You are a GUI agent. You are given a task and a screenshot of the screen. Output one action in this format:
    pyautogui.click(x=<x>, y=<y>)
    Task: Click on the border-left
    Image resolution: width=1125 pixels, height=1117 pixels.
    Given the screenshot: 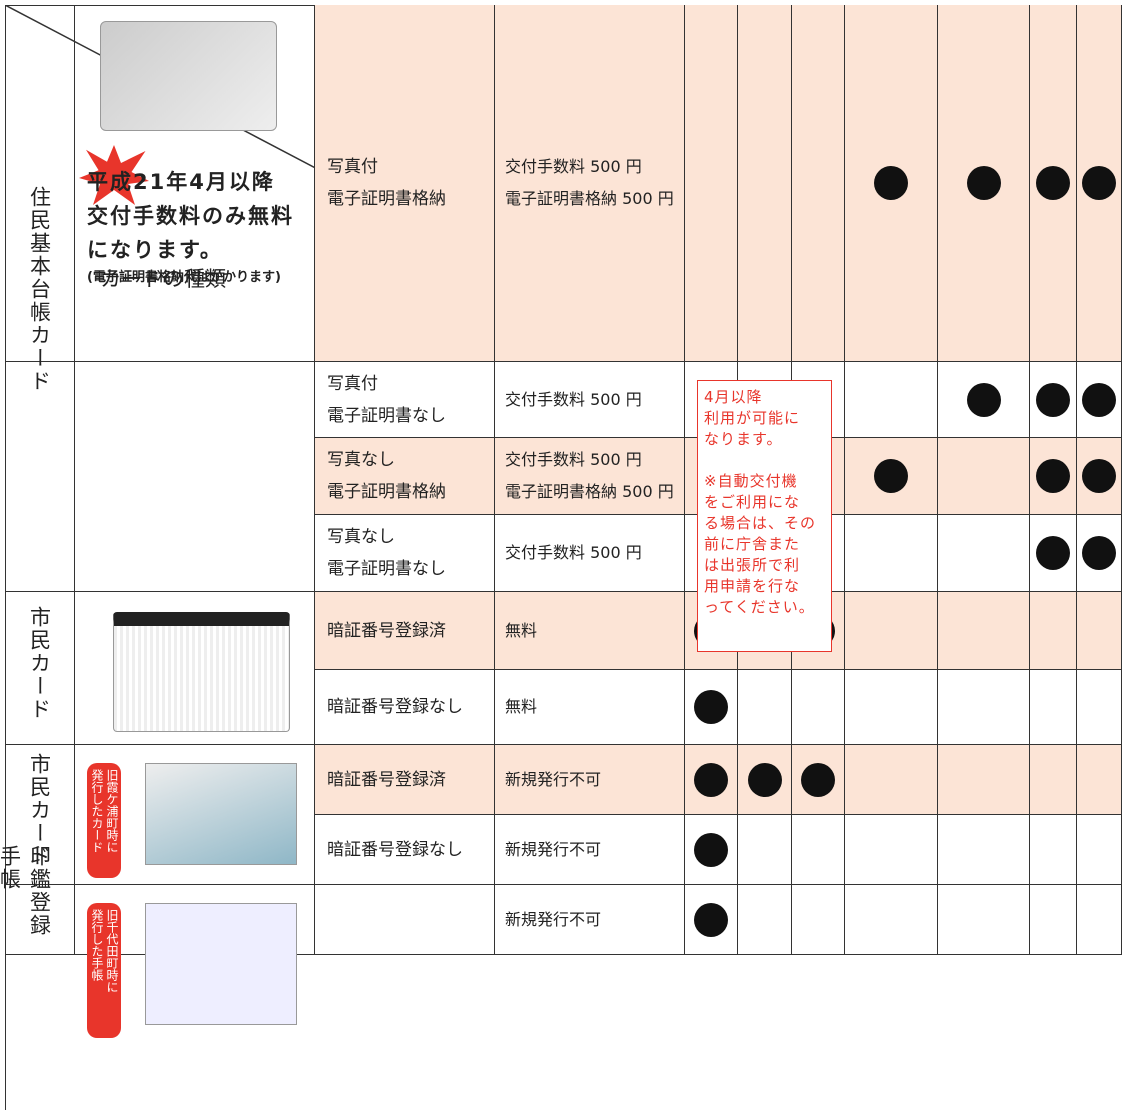 What is the action you would take?
    pyautogui.click(x=5, y=557)
    